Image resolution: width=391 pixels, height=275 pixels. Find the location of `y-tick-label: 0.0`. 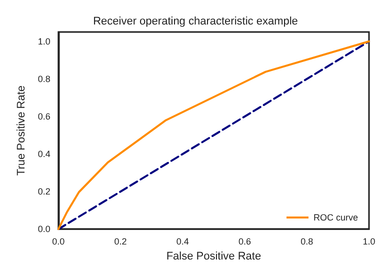

y-tick-label: 0.0 is located at coordinates (44, 229).